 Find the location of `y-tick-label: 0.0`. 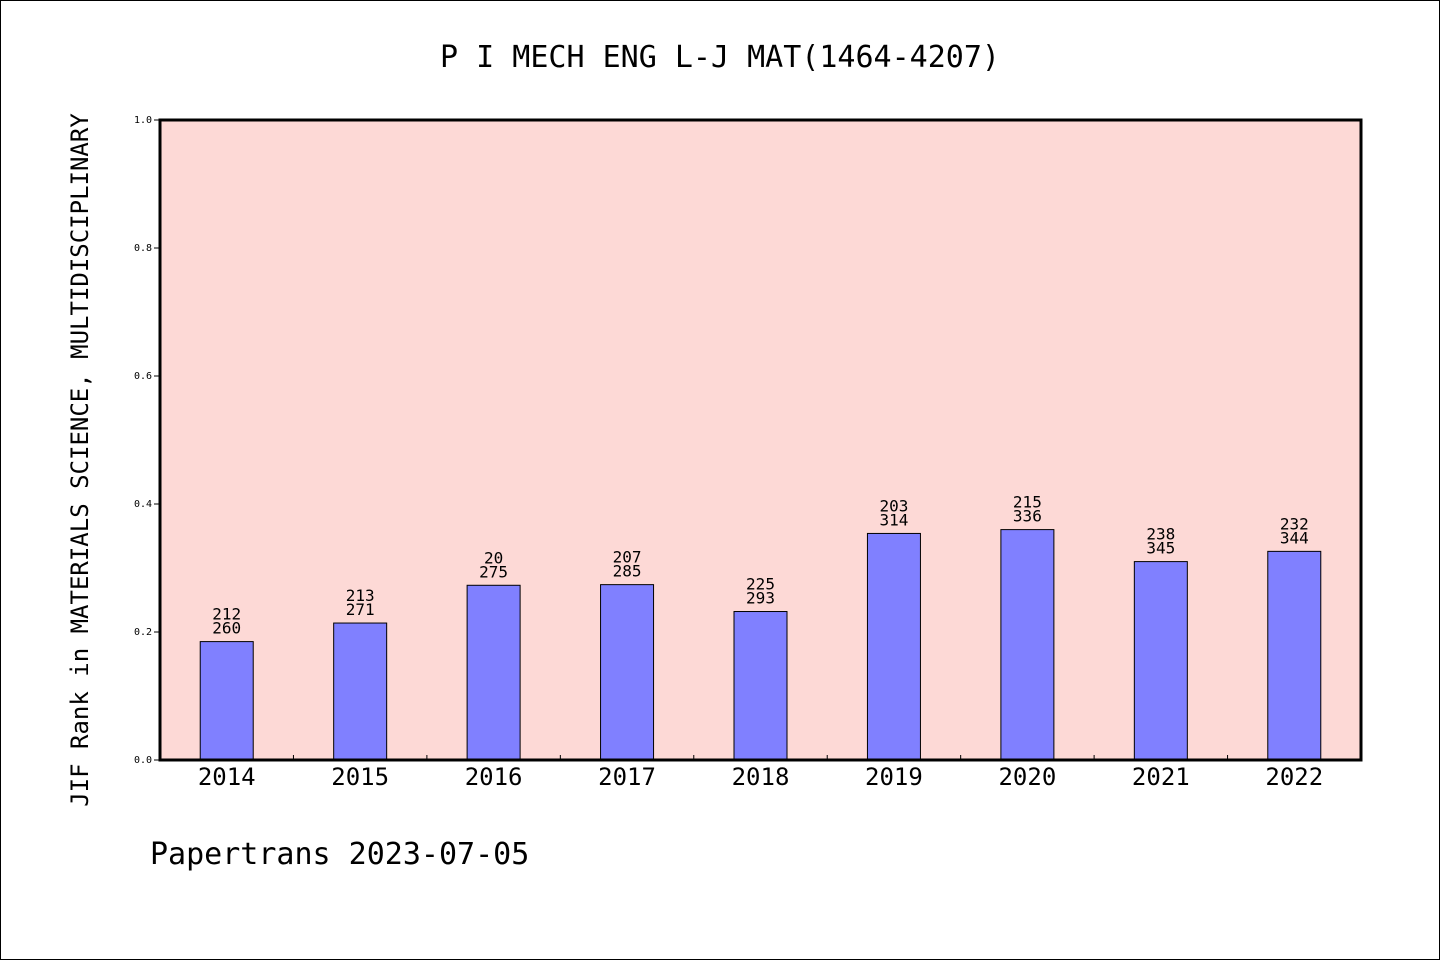

y-tick-label: 0.0 is located at coordinates (143, 760).